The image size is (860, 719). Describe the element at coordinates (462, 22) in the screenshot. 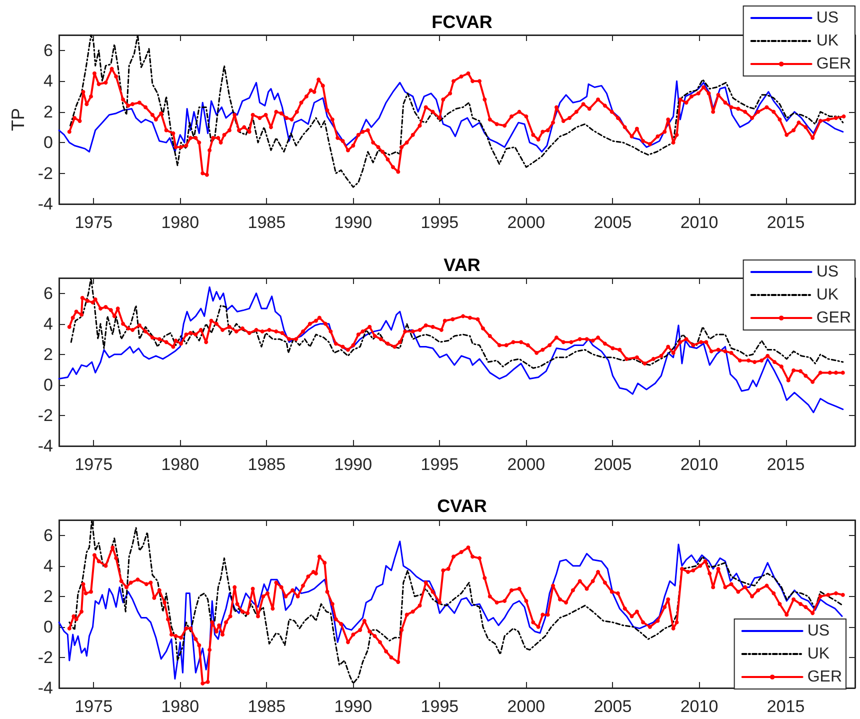

I see `chart-title: FCVAR` at that location.